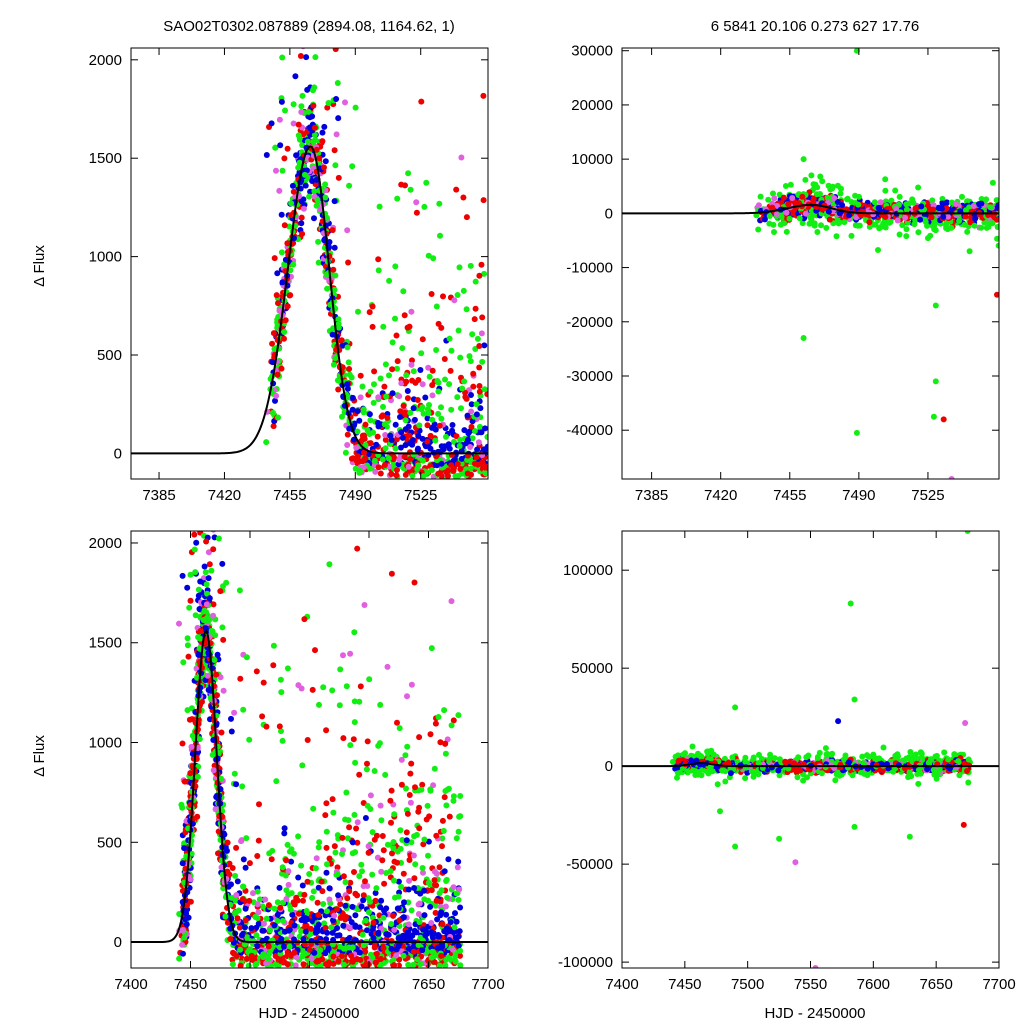 This screenshot has width=1024, height=1024. Describe the element at coordinates (105, 743) in the screenshot. I see `y-tick-label: 1000` at that location.